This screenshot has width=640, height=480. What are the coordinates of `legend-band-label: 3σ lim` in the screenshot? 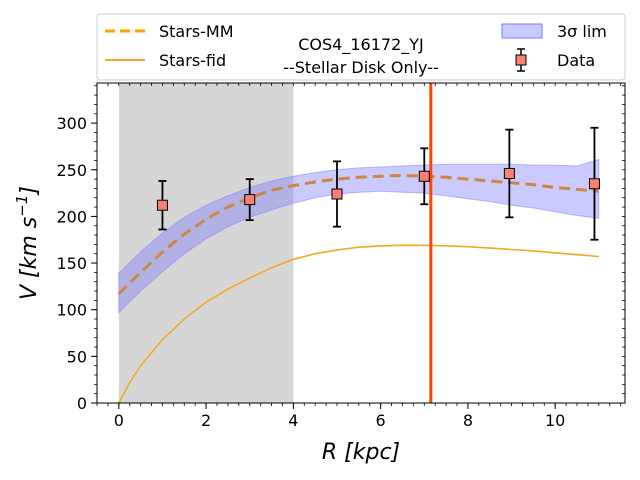 It's located at (582, 31).